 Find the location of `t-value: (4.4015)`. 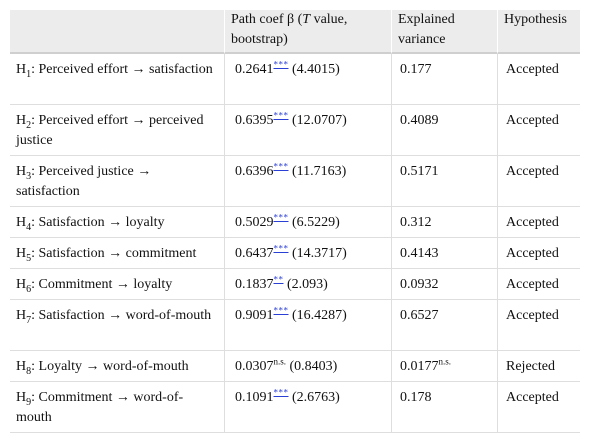

t-value: (4.4015) is located at coordinates (314, 69).